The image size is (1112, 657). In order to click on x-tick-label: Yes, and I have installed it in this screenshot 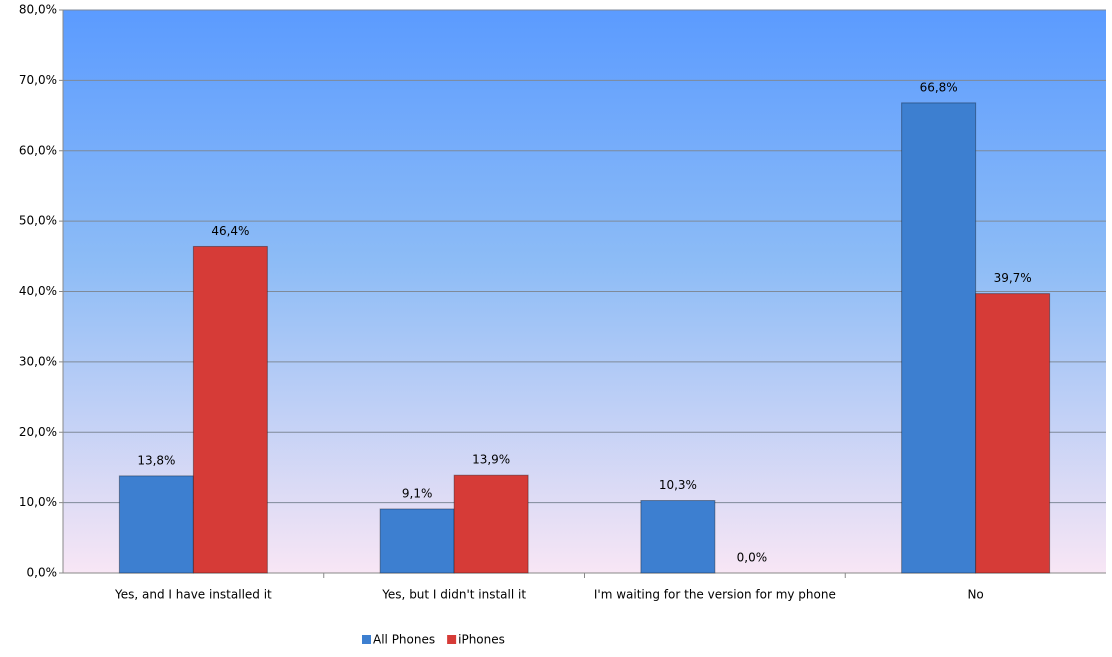, I will do `click(193, 595)`.